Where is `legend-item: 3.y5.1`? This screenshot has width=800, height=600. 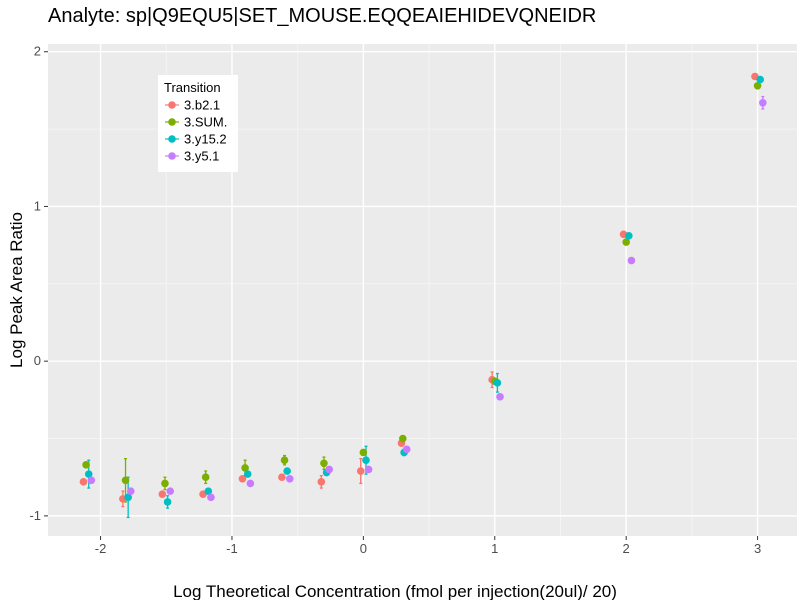
legend-item: 3.y5.1 is located at coordinates (192, 156).